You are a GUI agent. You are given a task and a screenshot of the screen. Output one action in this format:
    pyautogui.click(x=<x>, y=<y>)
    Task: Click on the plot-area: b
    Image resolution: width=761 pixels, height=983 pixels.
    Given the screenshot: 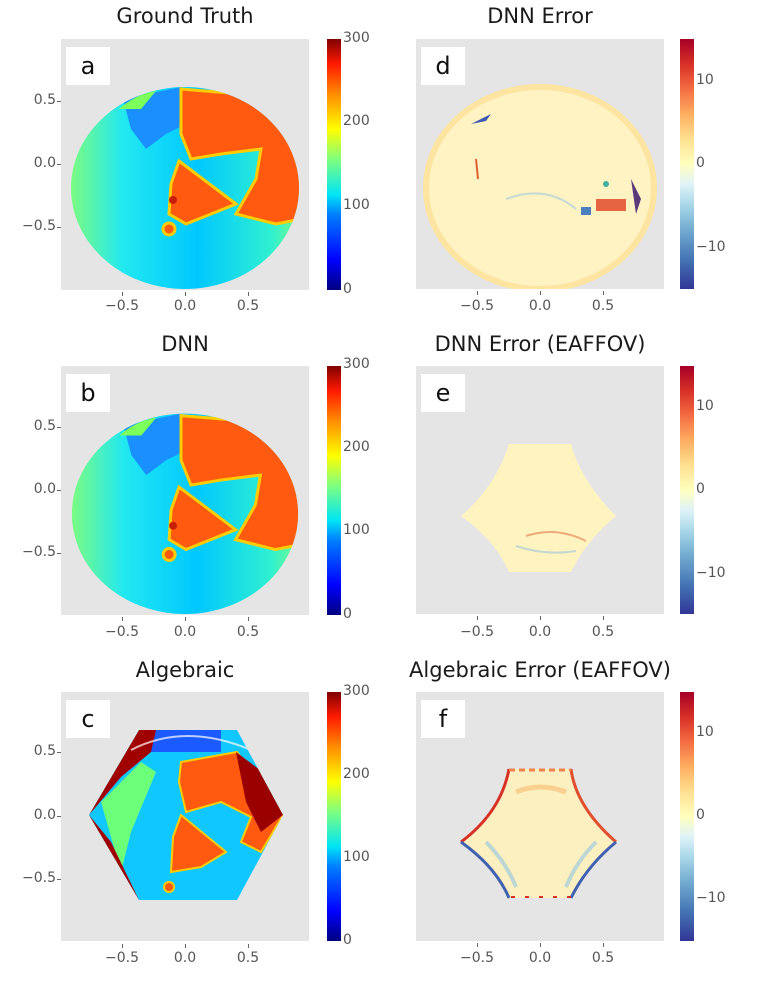 What is the action you would take?
    pyautogui.click(x=185, y=490)
    